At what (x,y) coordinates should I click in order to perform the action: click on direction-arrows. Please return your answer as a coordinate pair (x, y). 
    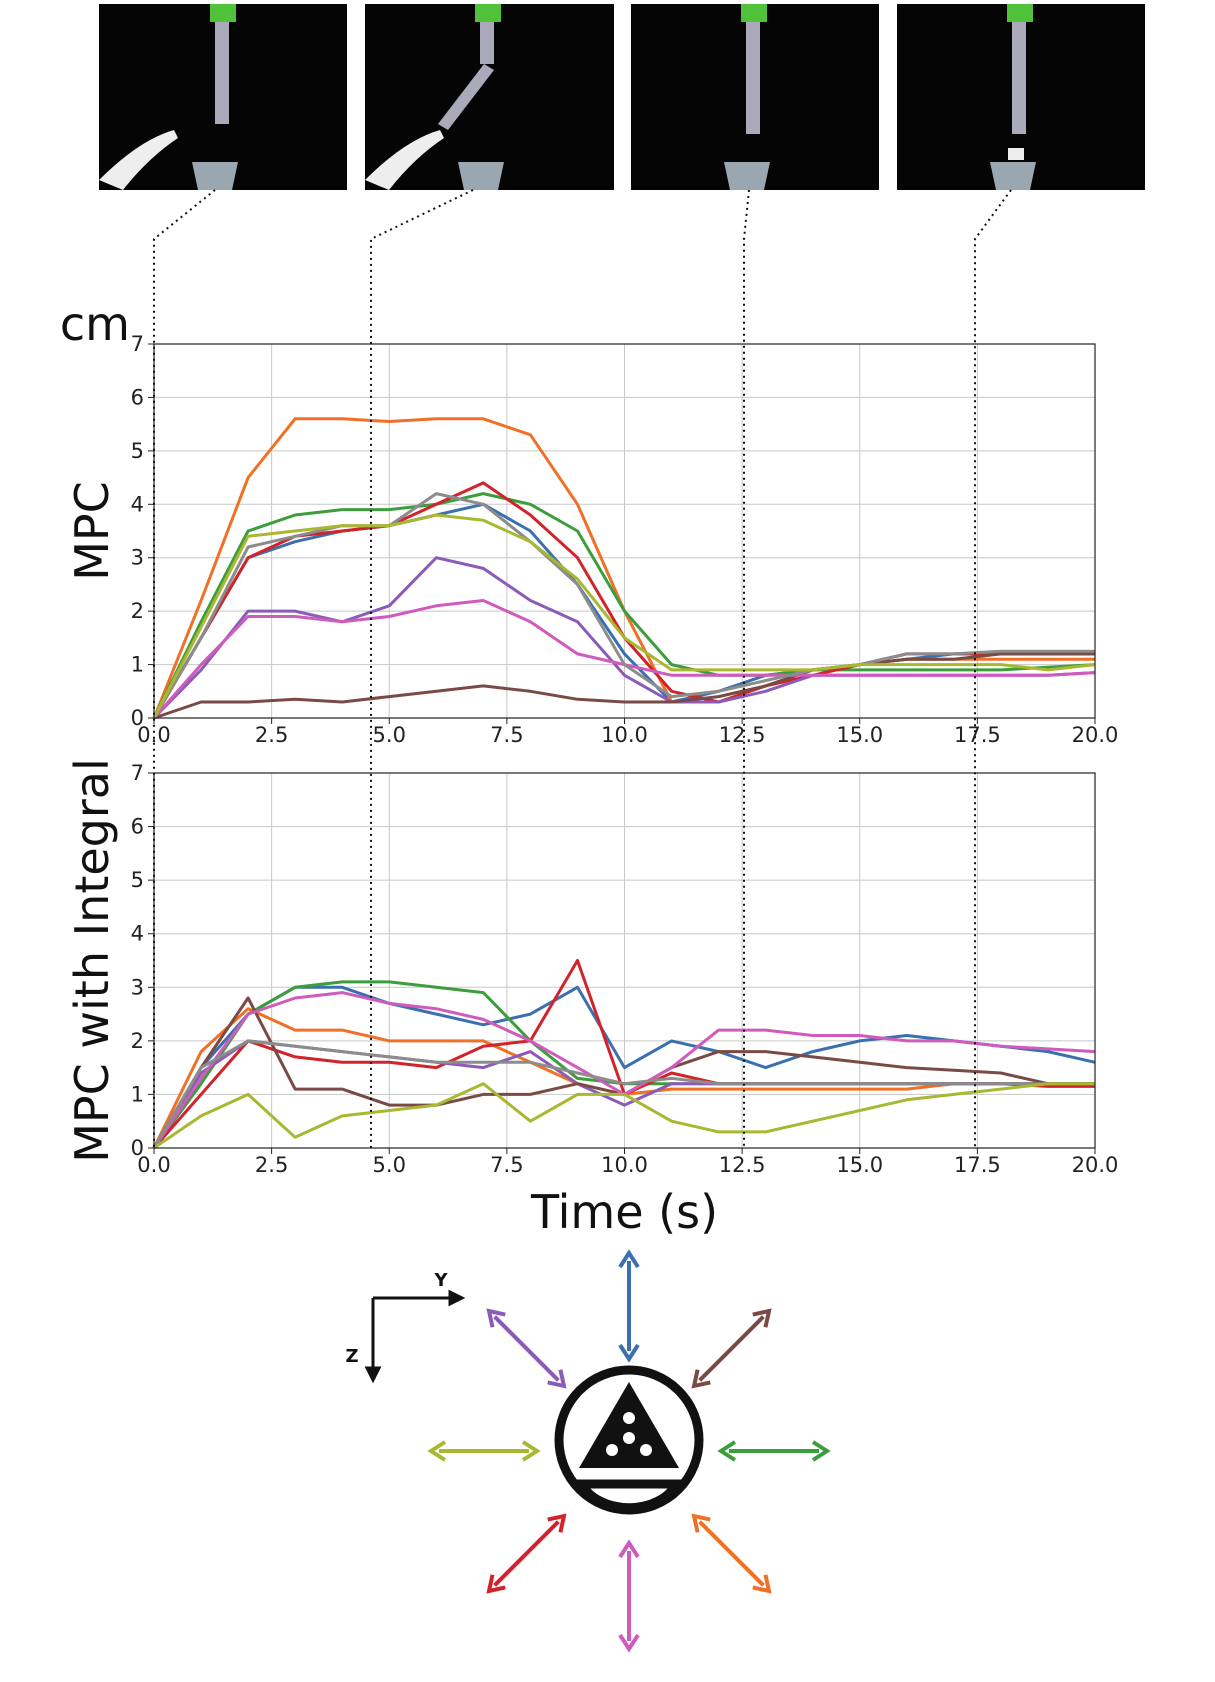
    Looking at the image, I should click on (629, 1451).